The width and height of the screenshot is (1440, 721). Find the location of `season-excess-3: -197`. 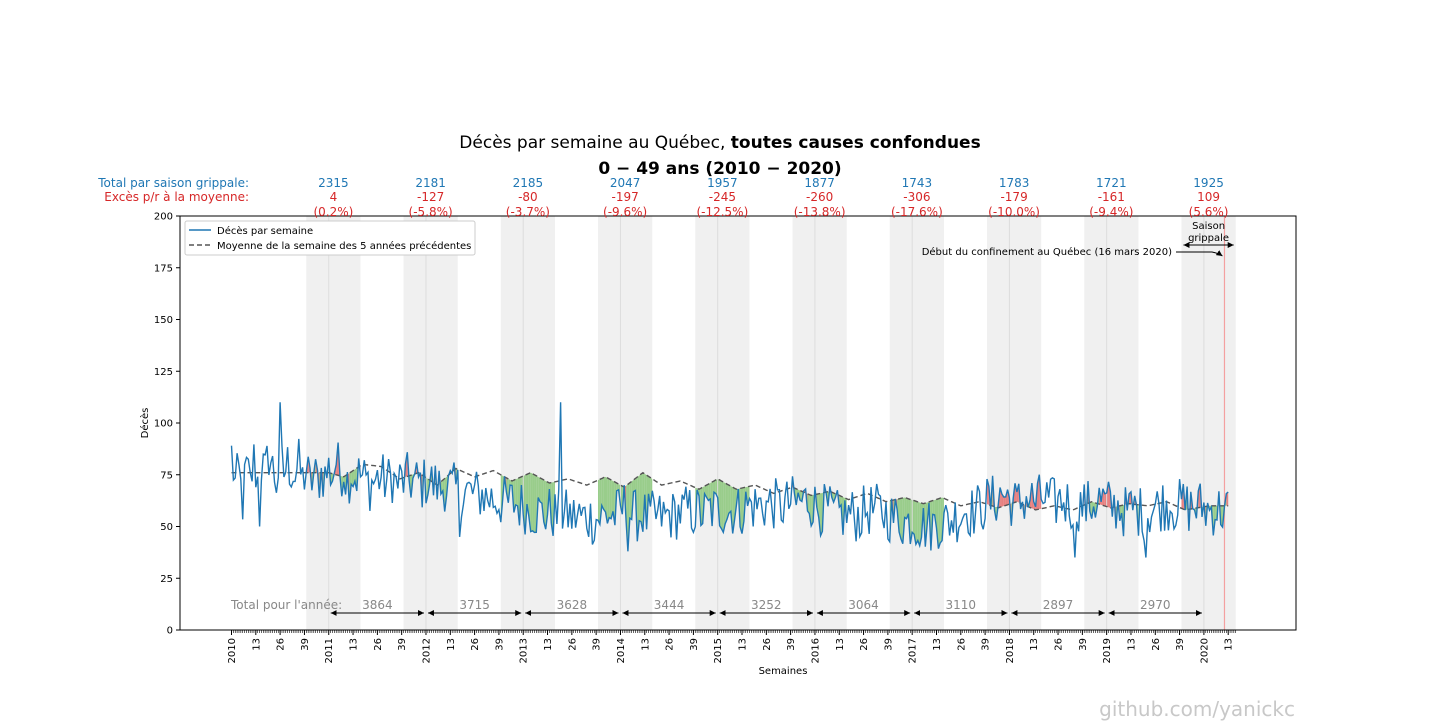

season-excess-3: -197 is located at coordinates (625, 197).